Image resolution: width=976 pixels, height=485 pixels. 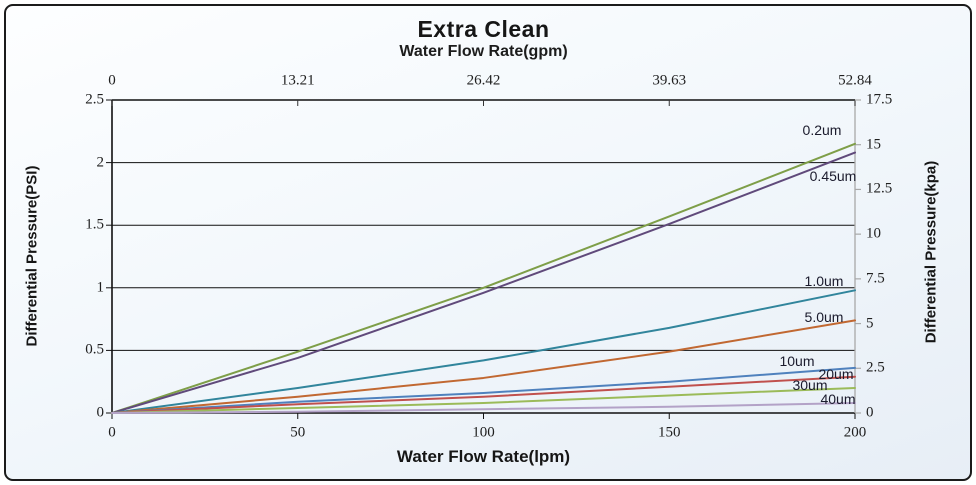 I want to click on right-axis-title: Differential Pressure(kpa), so click(x=931, y=252).